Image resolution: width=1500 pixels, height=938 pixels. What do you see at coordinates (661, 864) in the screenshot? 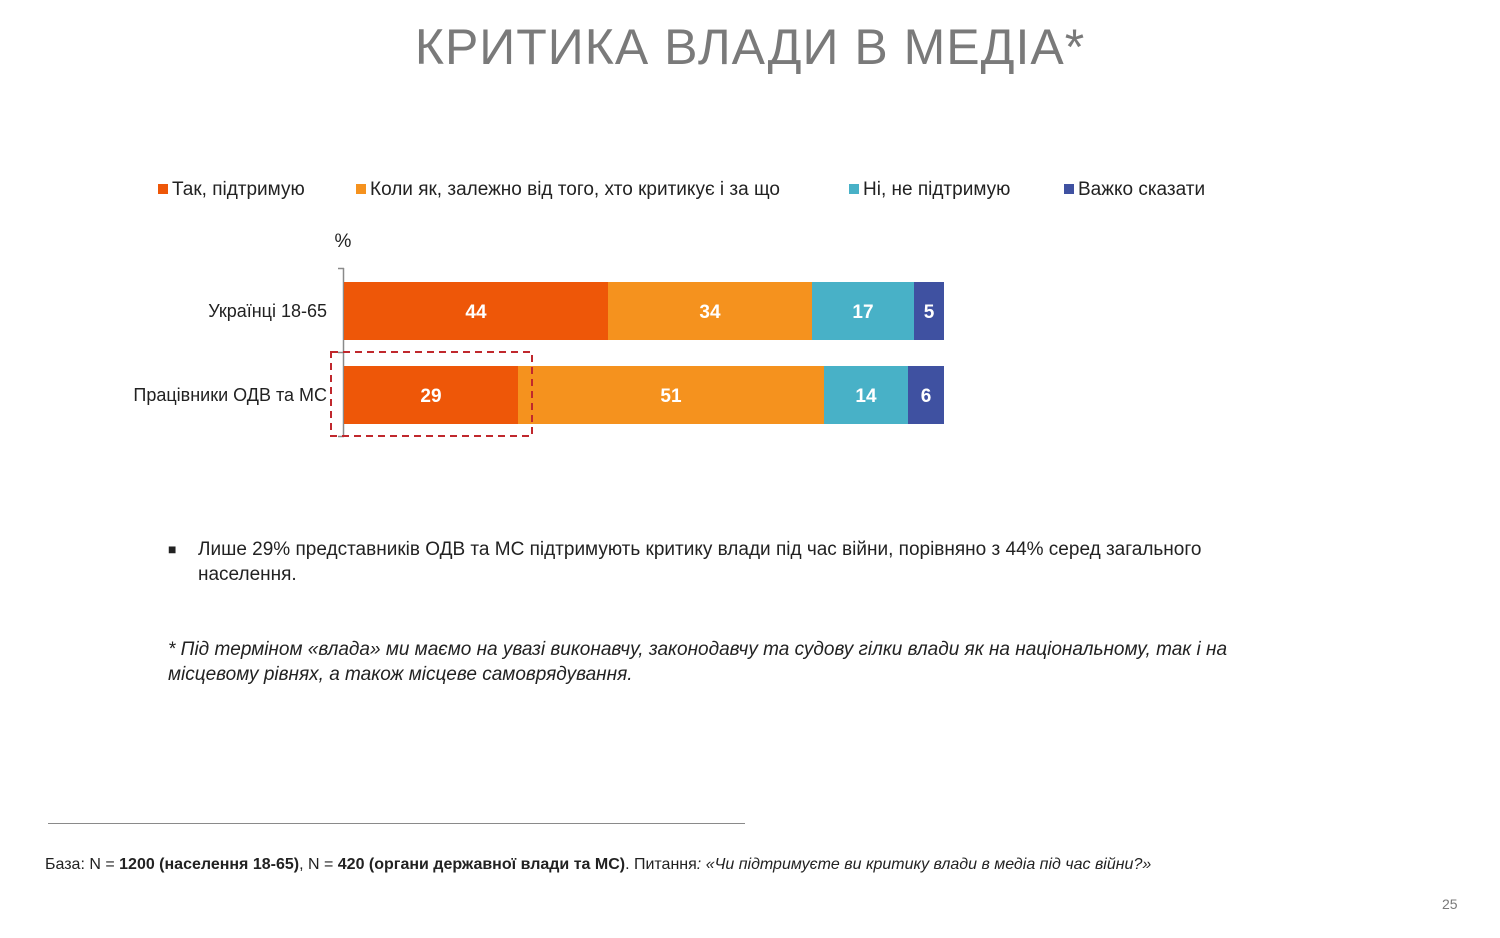
I see `footnote-question-label: . Питання` at bounding box center [661, 864].